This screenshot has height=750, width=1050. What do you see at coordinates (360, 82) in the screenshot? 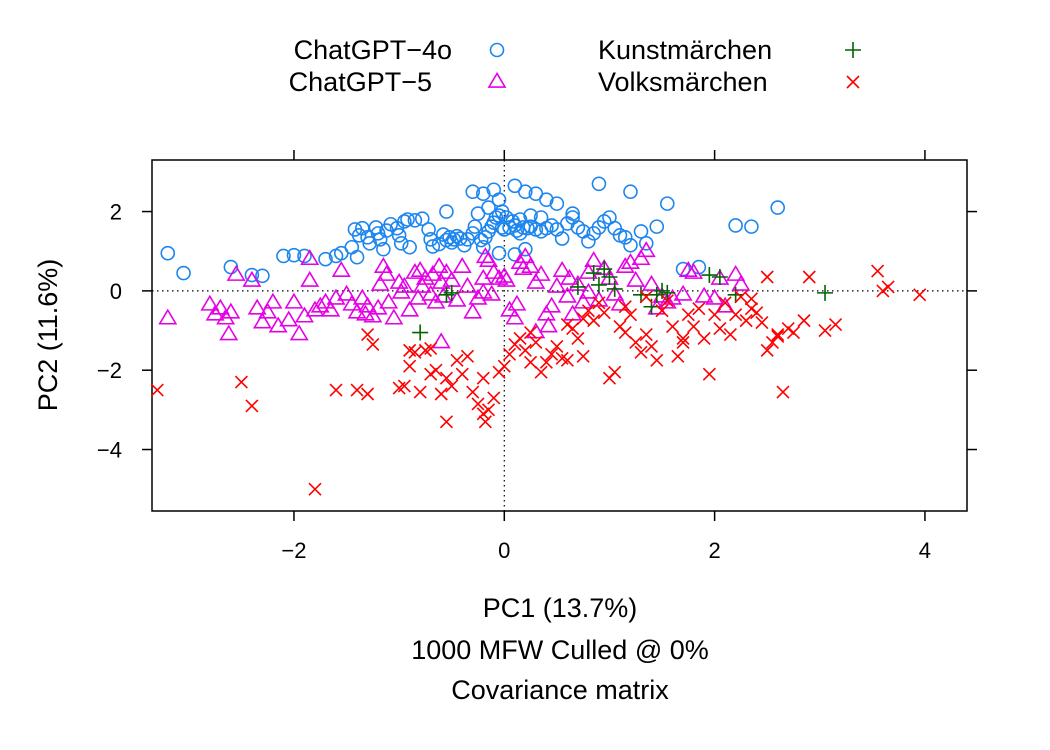
I see `legend-label-chatgpt-5: ChatGPT−5` at bounding box center [360, 82].